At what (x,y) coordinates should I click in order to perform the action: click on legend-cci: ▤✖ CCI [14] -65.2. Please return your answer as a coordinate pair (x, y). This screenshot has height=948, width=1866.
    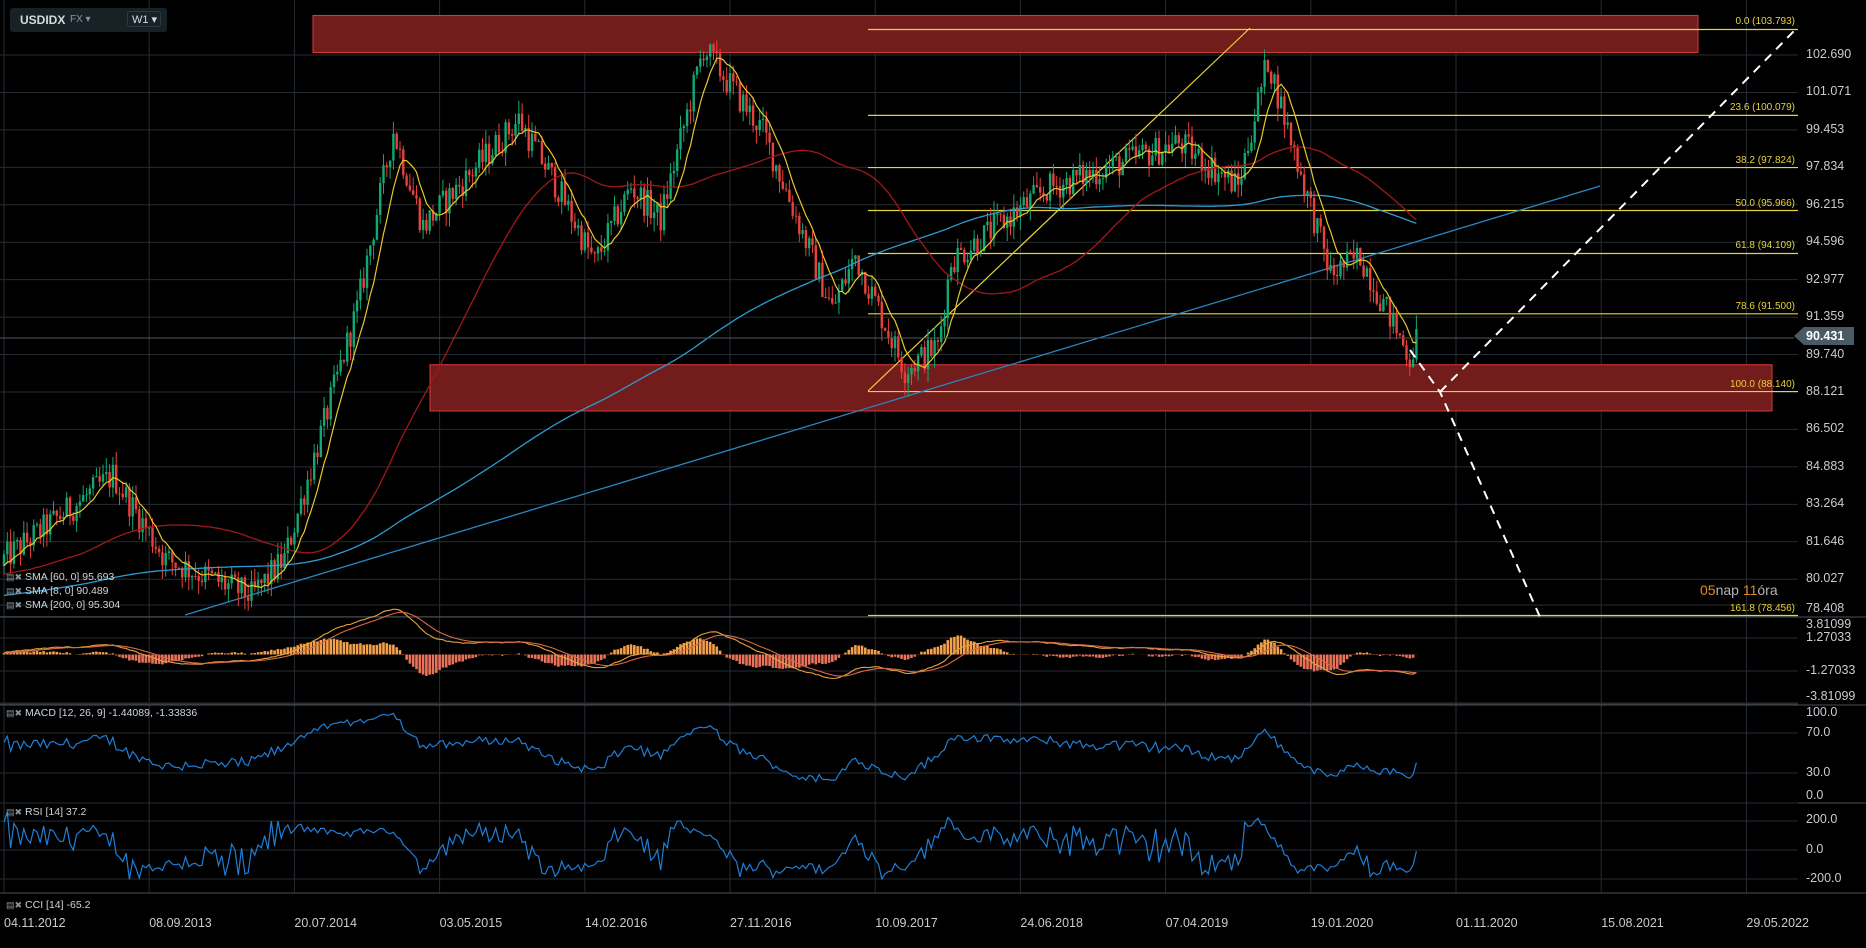
    Looking at the image, I should click on (48, 905).